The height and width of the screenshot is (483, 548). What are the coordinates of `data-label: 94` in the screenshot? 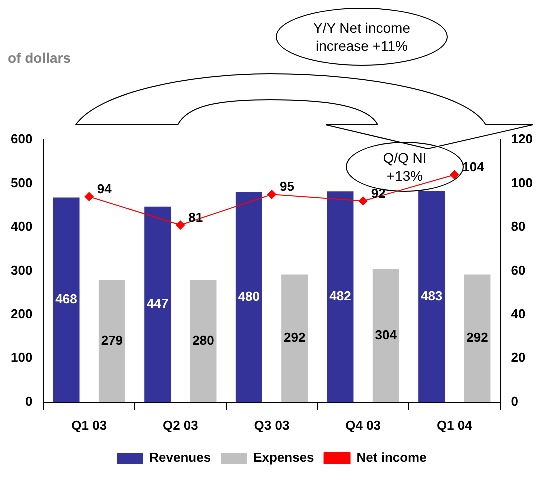 It's located at (105, 188).